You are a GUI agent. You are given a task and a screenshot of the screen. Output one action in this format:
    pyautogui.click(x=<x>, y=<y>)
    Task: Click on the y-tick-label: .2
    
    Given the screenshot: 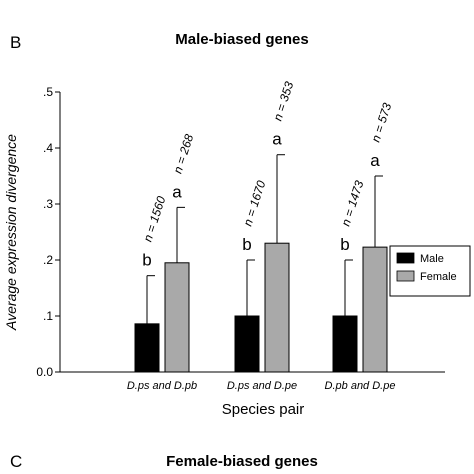 What is the action you would take?
    pyautogui.click(x=48, y=260)
    